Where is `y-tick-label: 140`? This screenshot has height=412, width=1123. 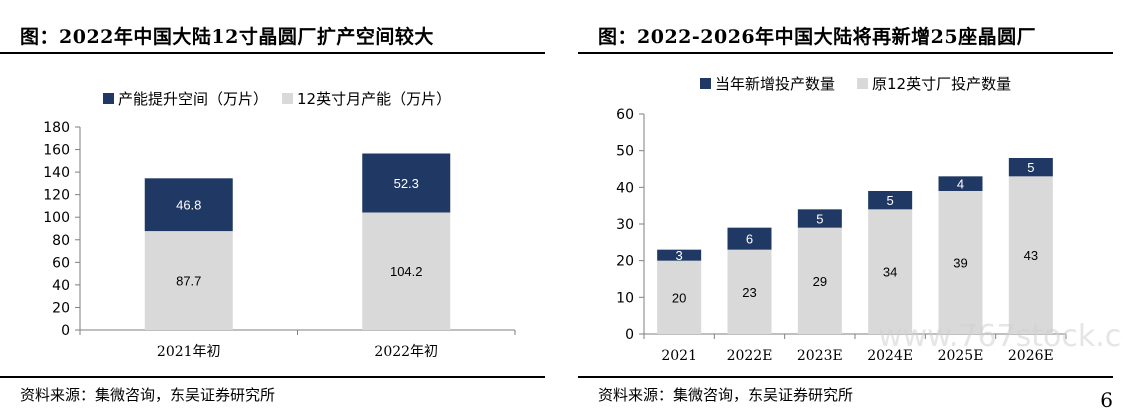
y-tick-label: 140 is located at coordinates (56, 173).